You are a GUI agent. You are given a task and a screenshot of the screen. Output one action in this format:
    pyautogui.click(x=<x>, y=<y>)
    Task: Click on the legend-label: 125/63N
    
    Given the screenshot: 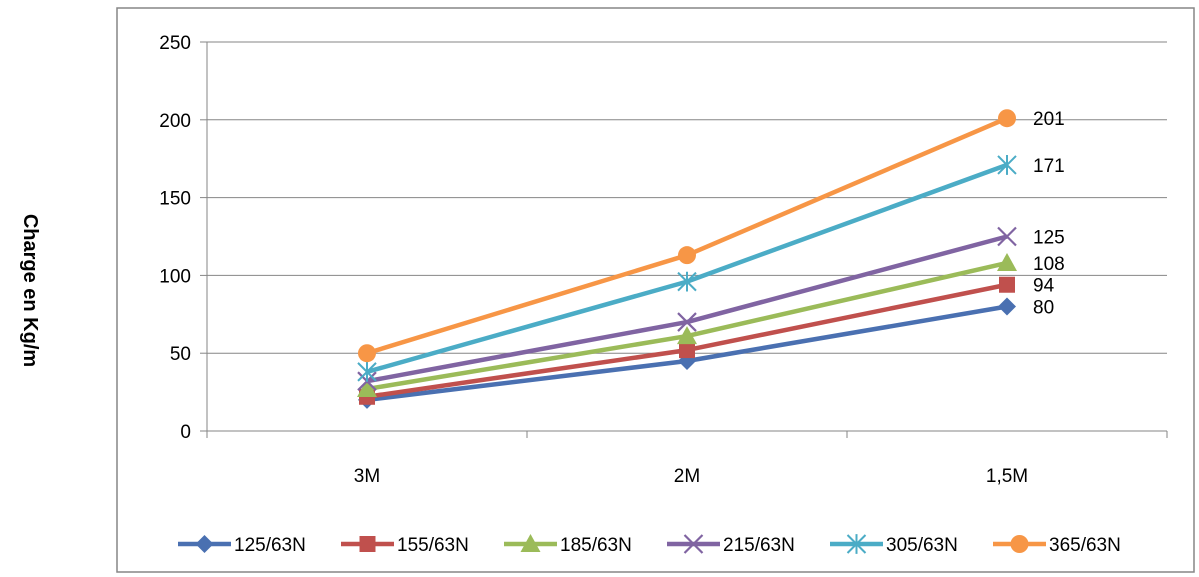 What is the action you would take?
    pyautogui.click(x=270, y=545)
    